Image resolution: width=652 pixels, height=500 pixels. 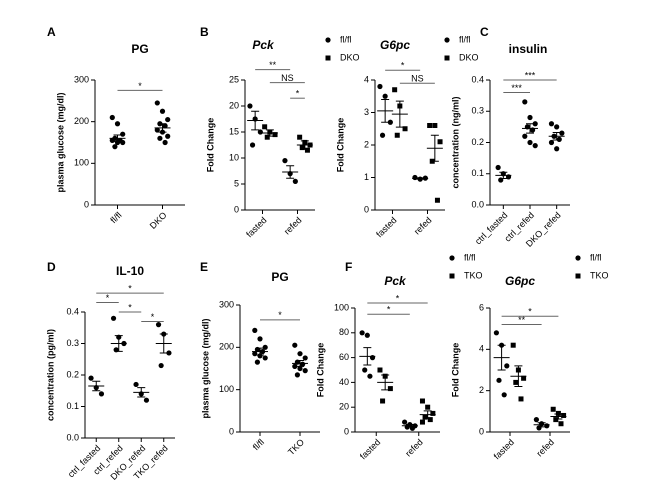 I want to click on y-tick-label: 5, so click(x=236, y=183).